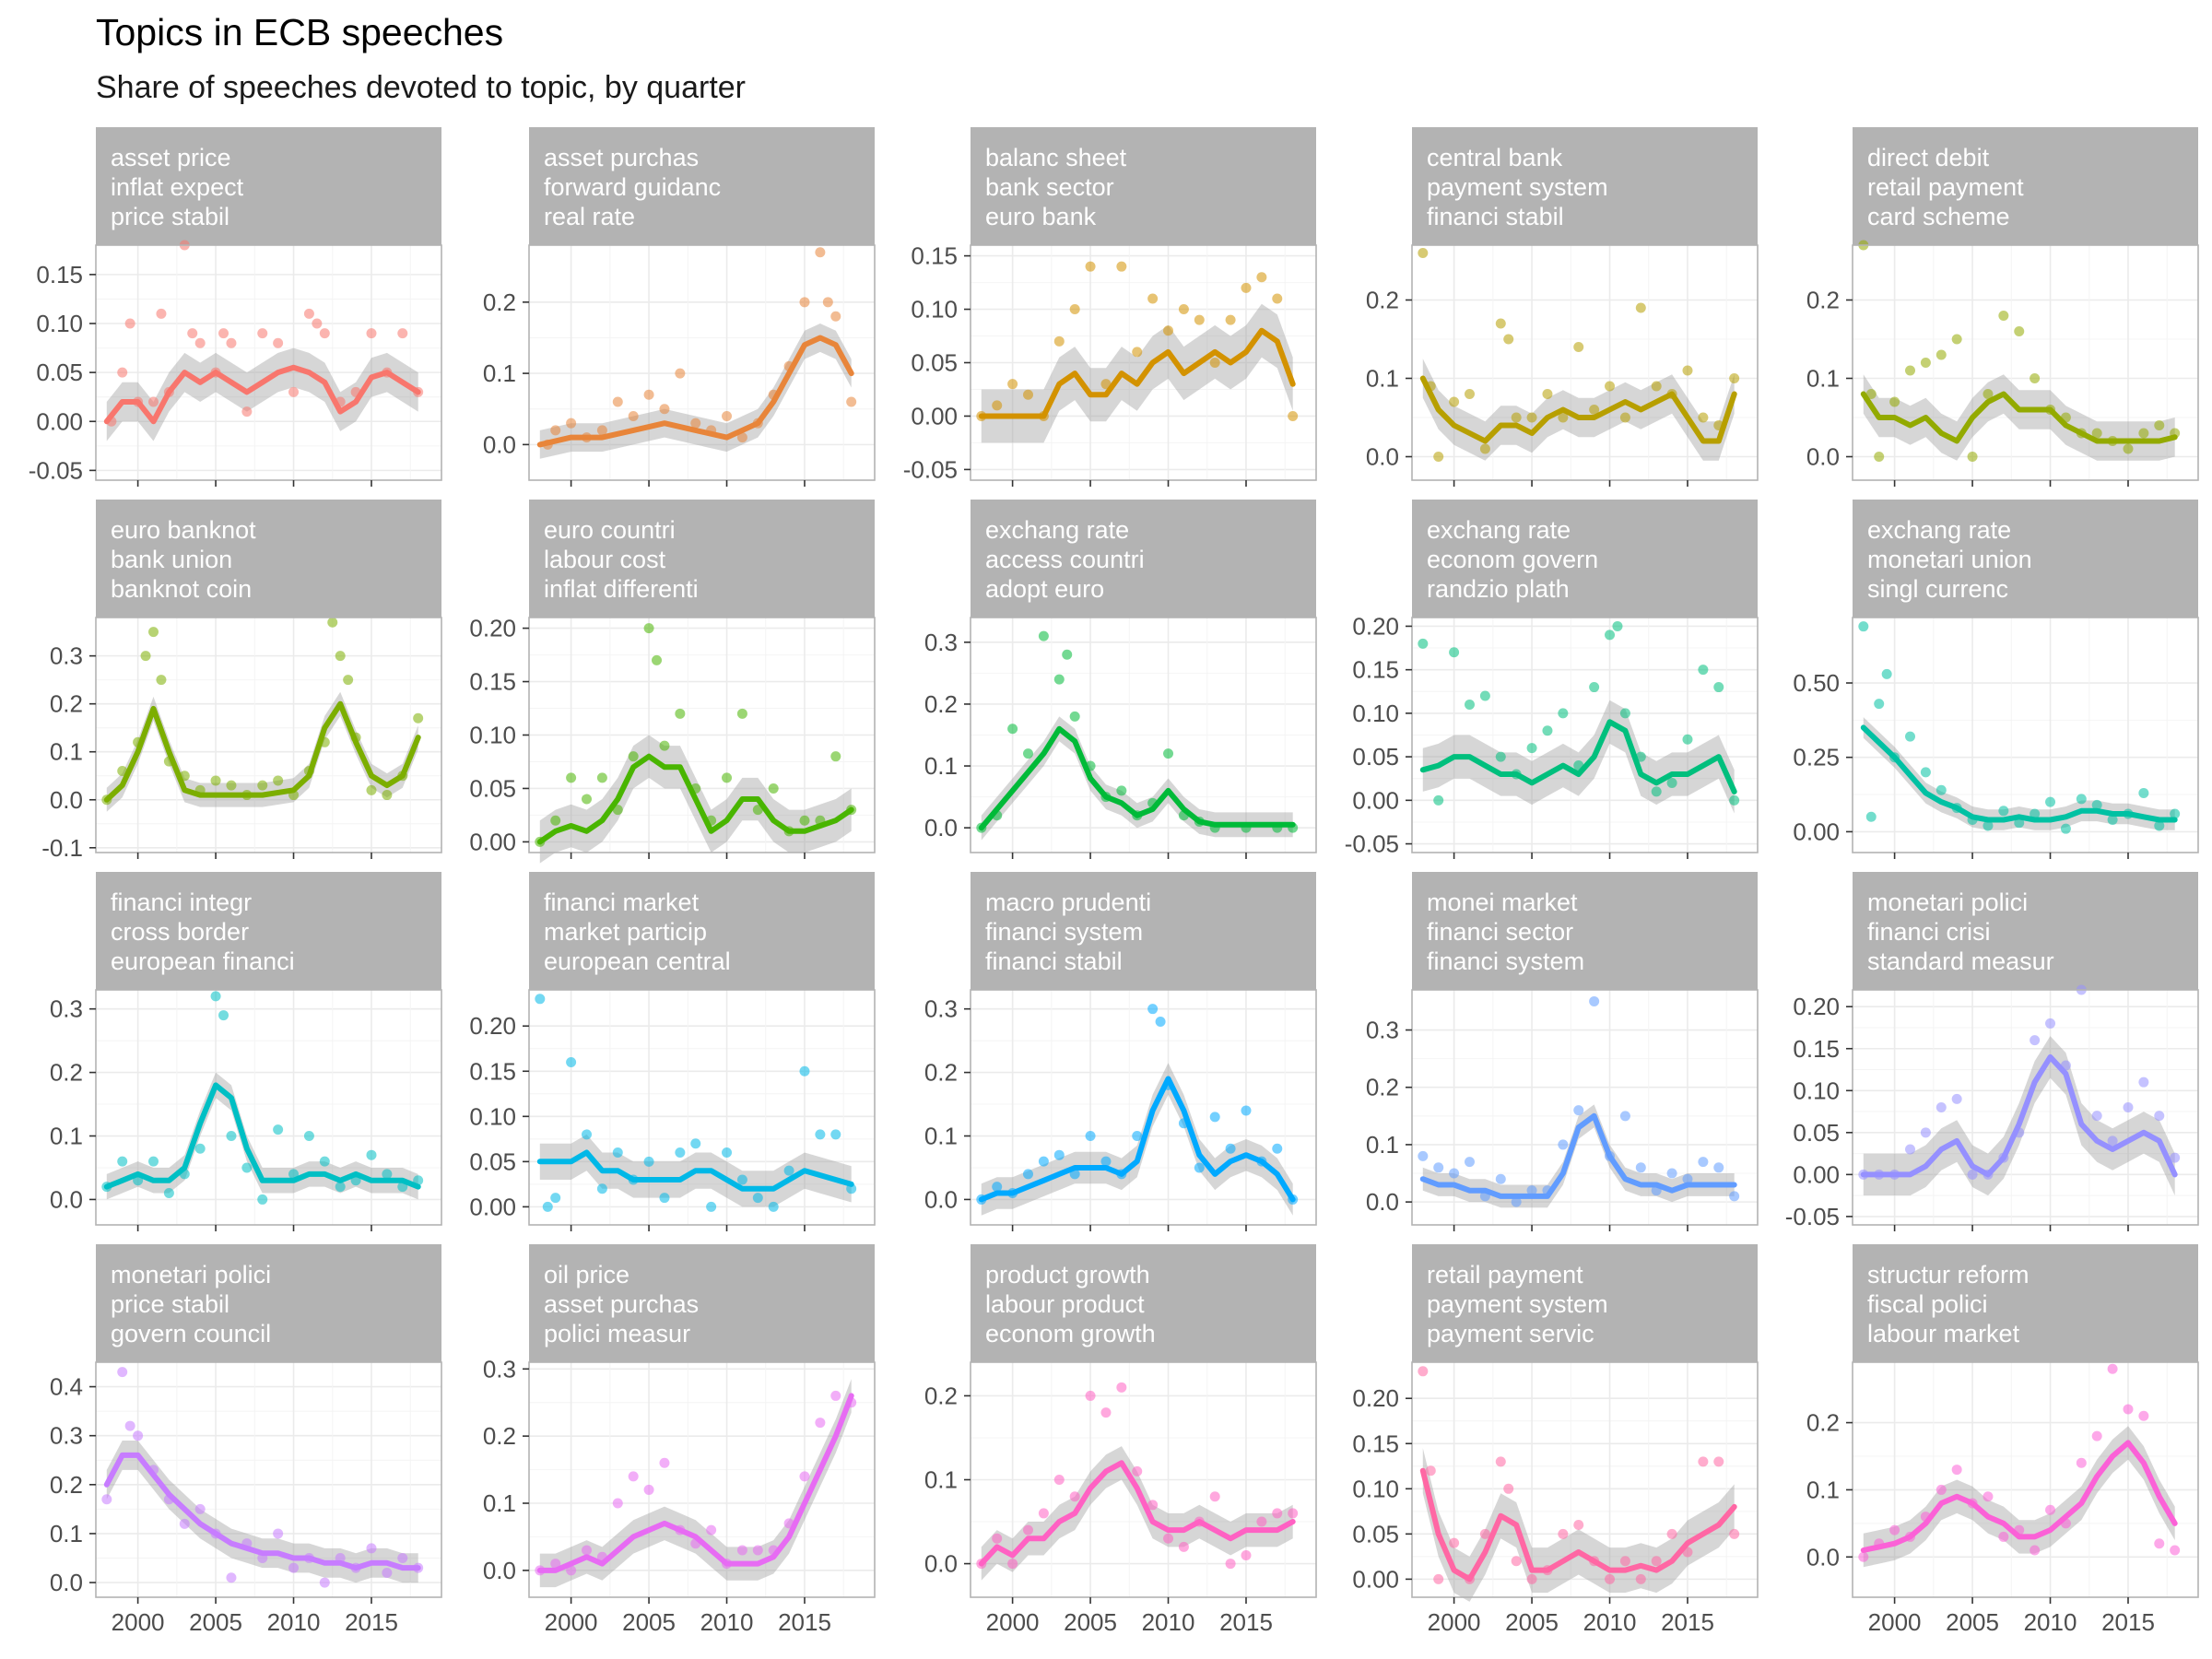 The image size is (2212, 1659). What do you see at coordinates (1067, 1274) in the screenshot?
I see `facet-strip-label: product growth` at bounding box center [1067, 1274].